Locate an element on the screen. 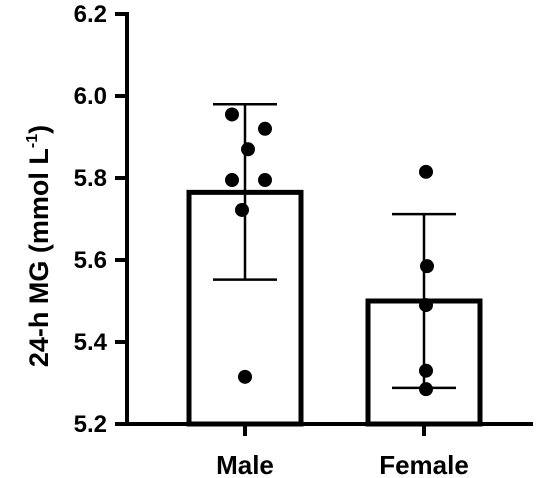  svg-text: 24-h MG (mmol L-1) is located at coordinates (39, 246).